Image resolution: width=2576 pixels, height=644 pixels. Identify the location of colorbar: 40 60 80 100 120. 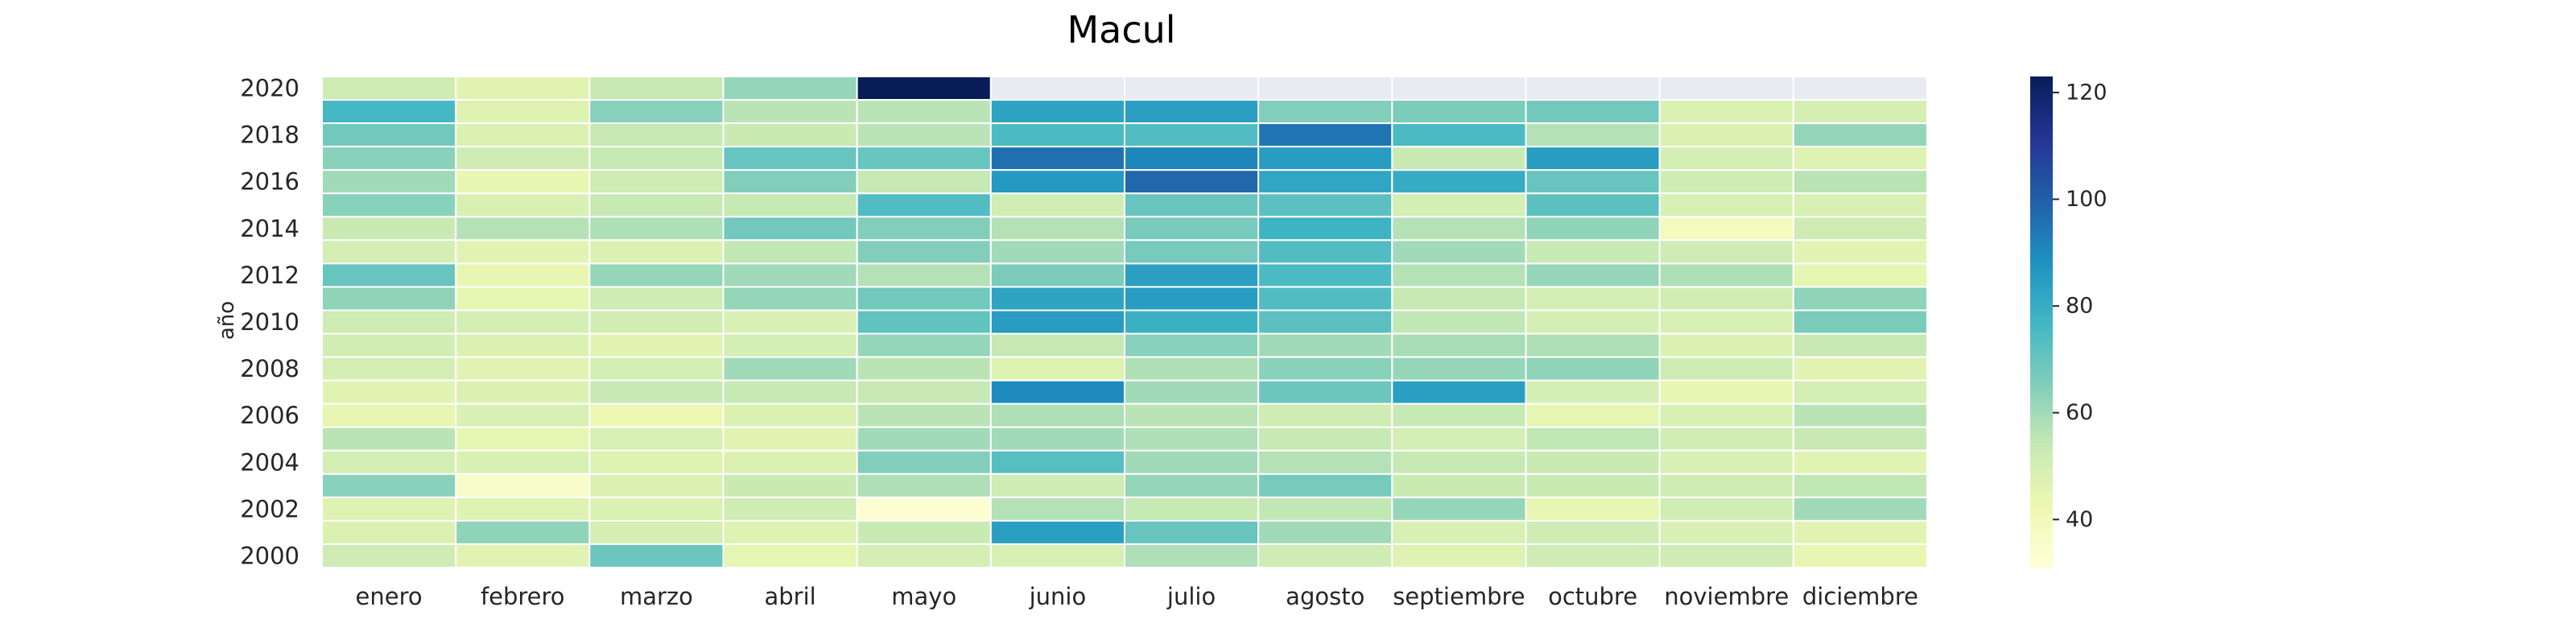
(2068, 322).